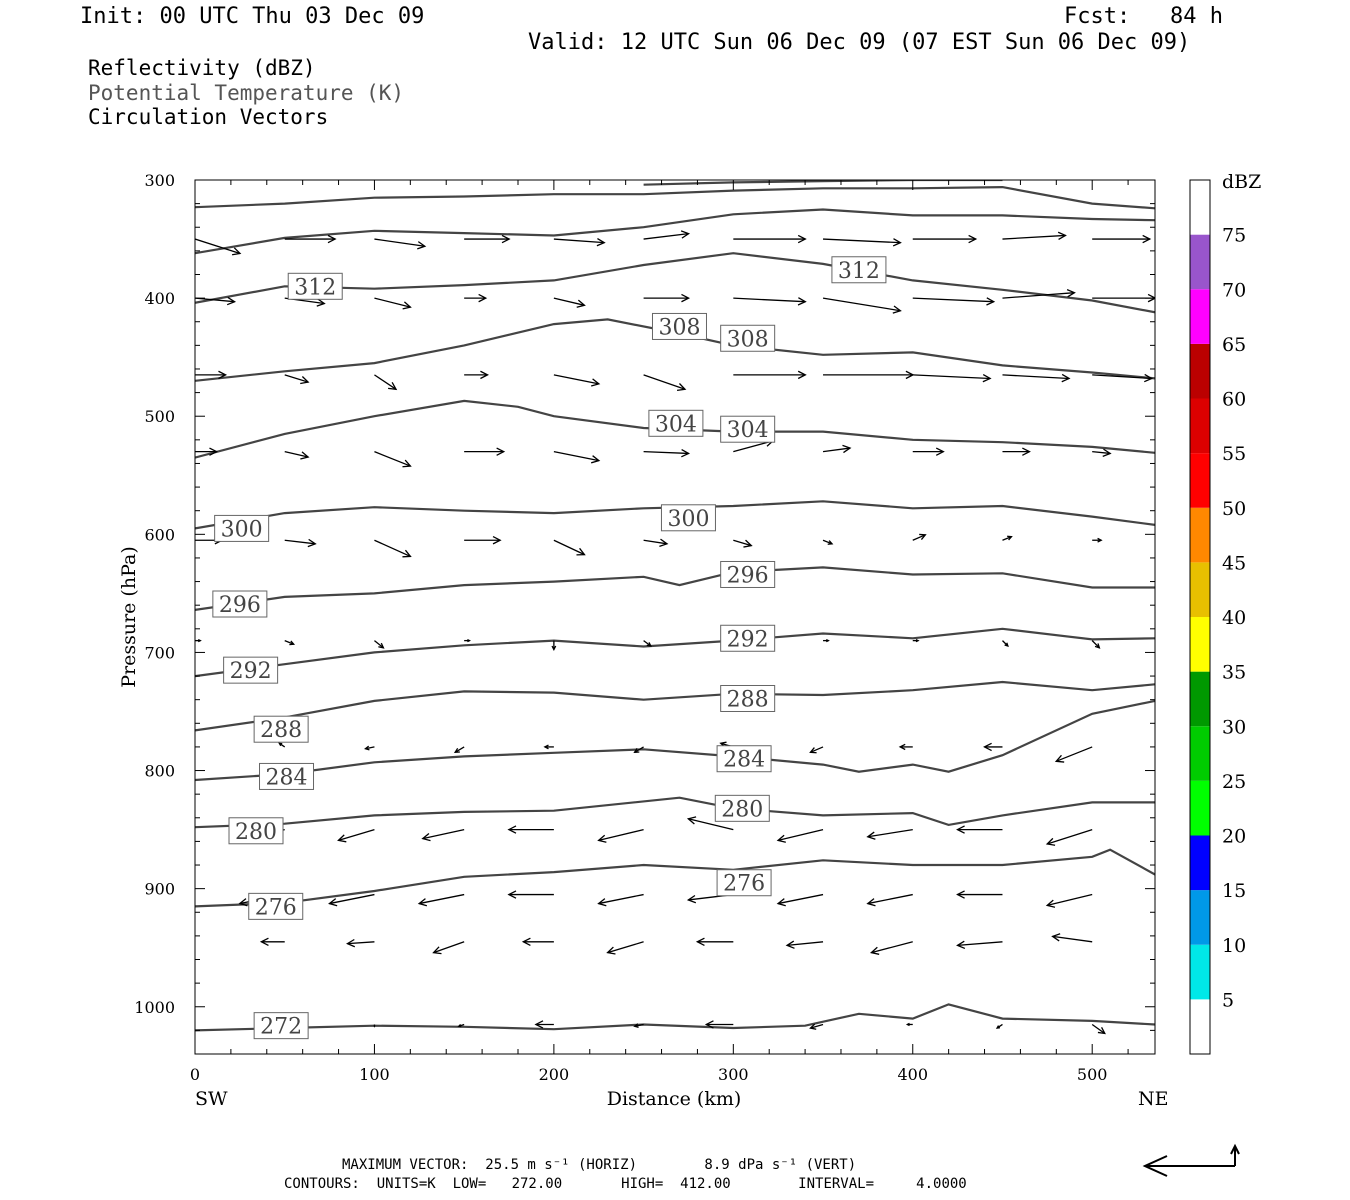  What do you see at coordinates (281, 730) in the screenshot?
I see `contour-label: 288` at bounding box center [281, 730].